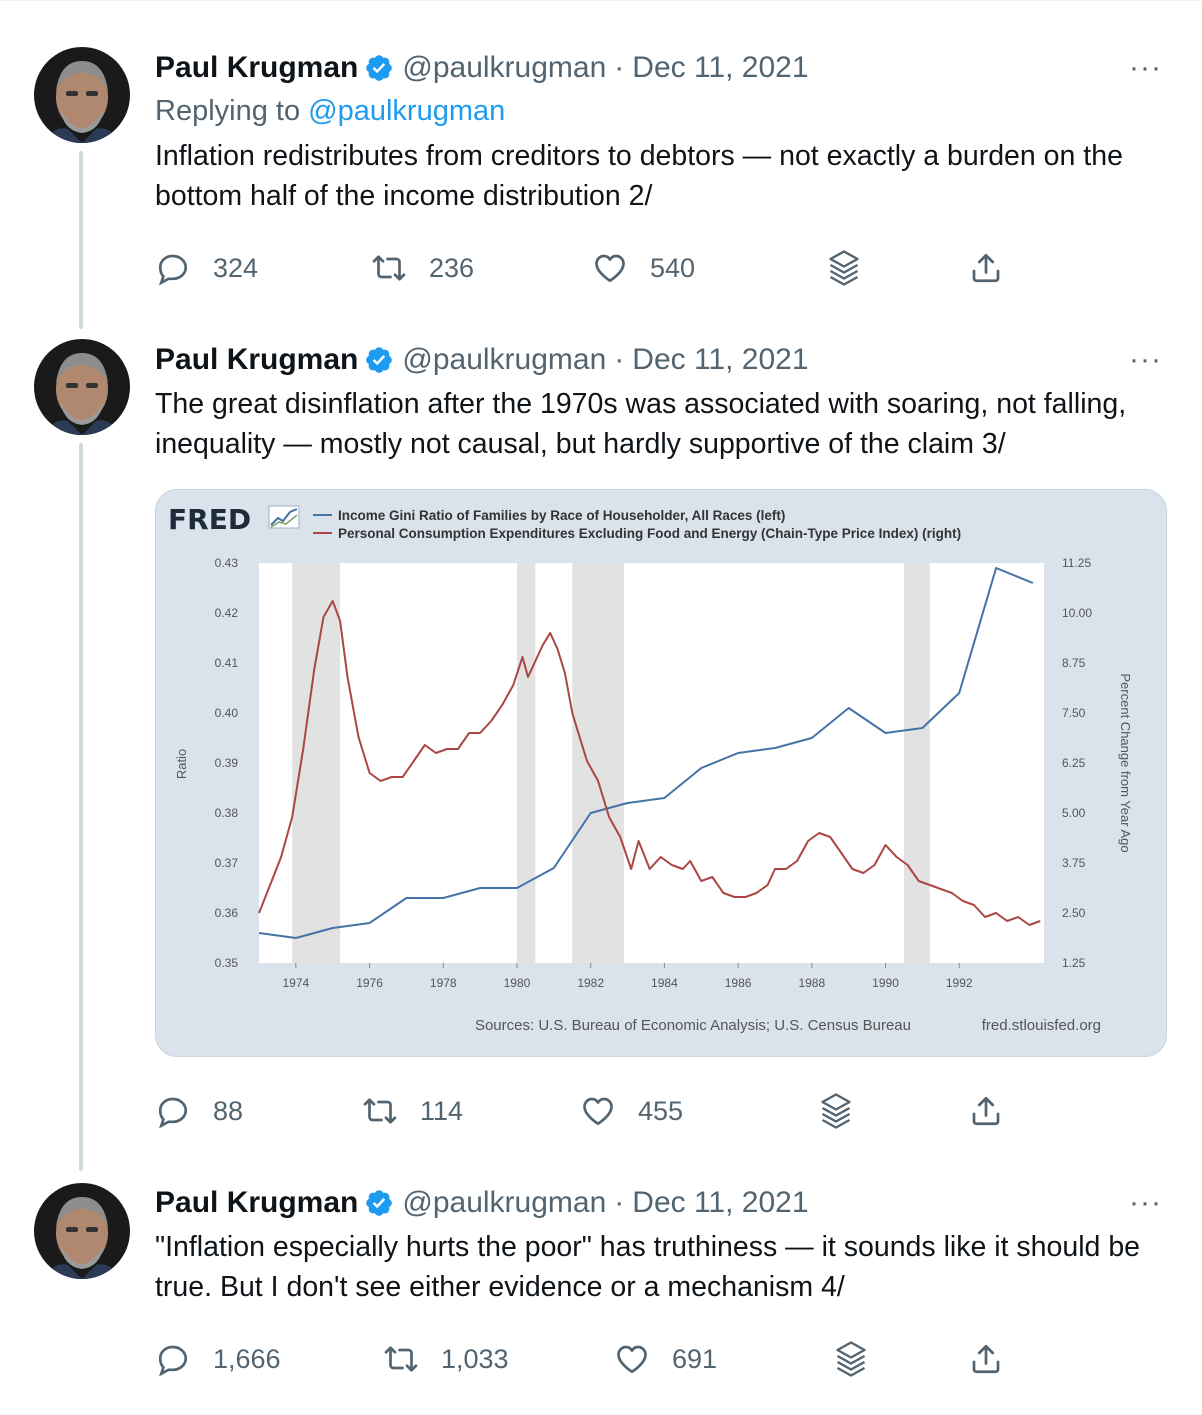  I want to click on action-bar: 88 114 455, so click(585, 1111).